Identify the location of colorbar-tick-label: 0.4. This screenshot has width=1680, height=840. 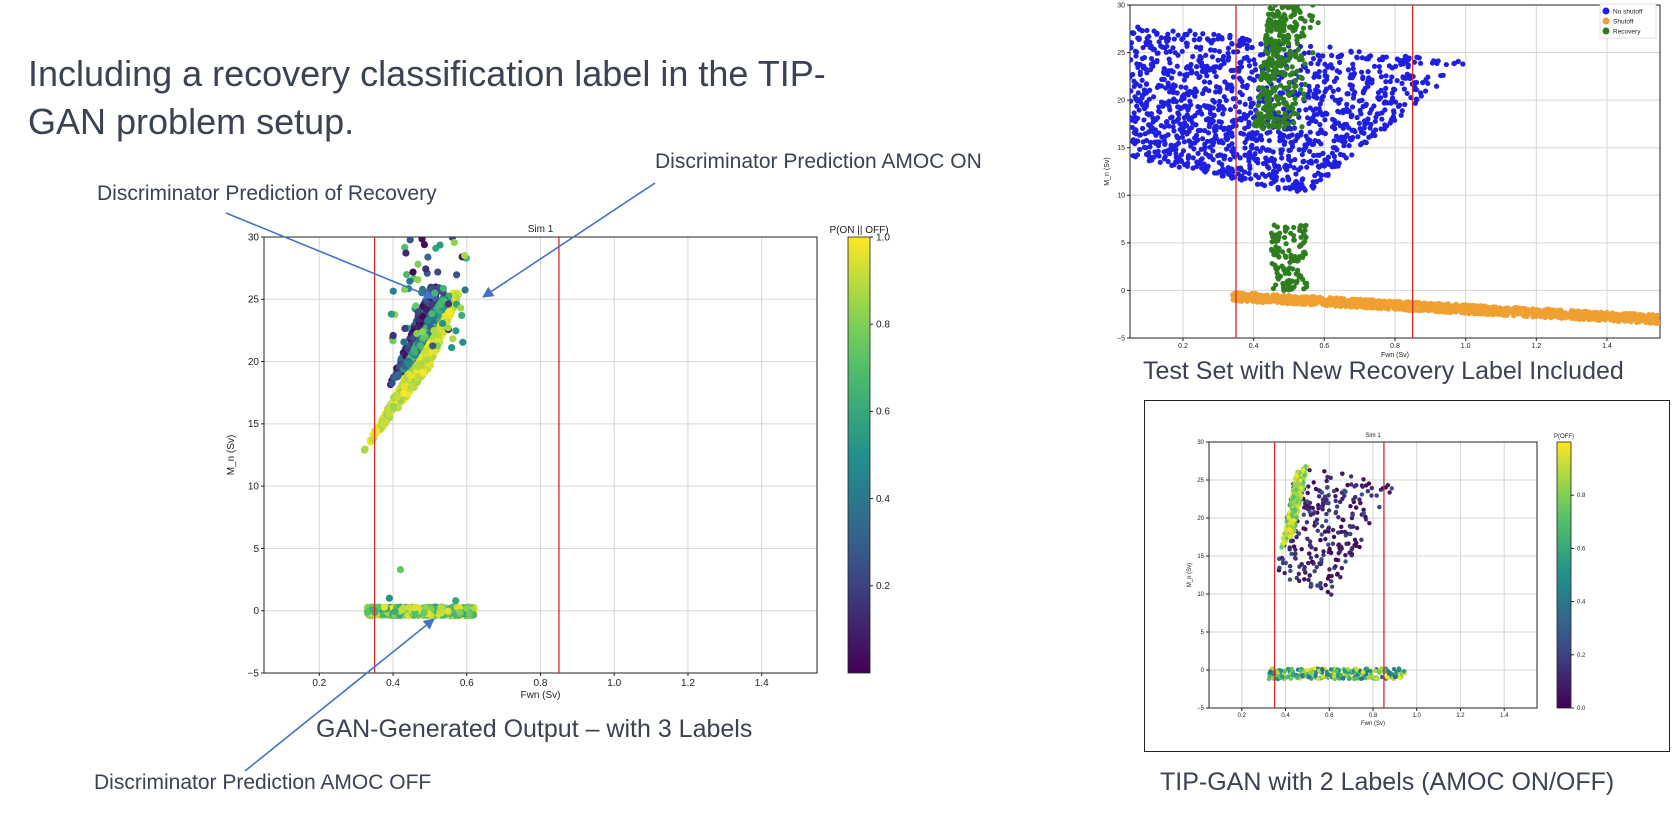
(883, 499).